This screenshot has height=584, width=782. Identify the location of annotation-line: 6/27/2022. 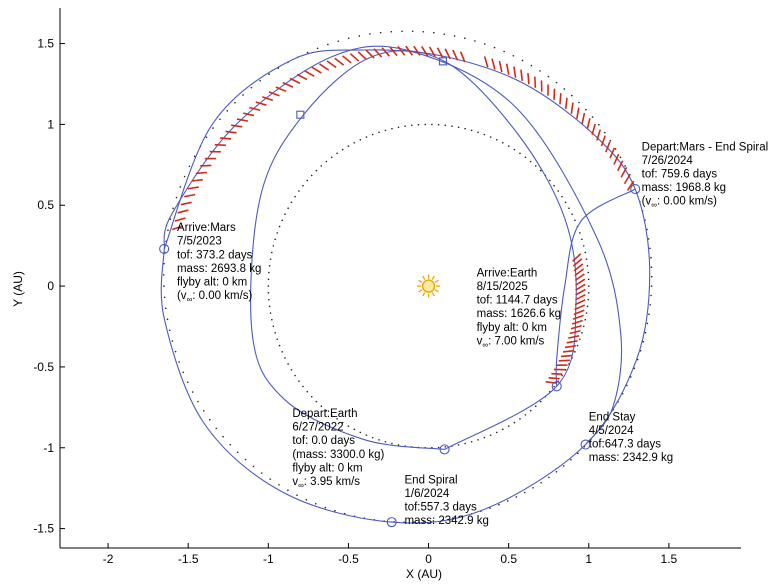
(317, 428).